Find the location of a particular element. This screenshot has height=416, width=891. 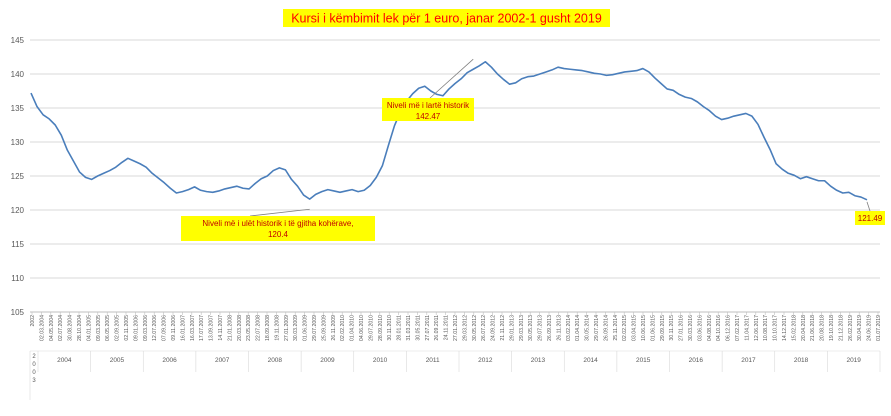

x-tick-label: 25.09.2009 is located at coordinates (324, 328).